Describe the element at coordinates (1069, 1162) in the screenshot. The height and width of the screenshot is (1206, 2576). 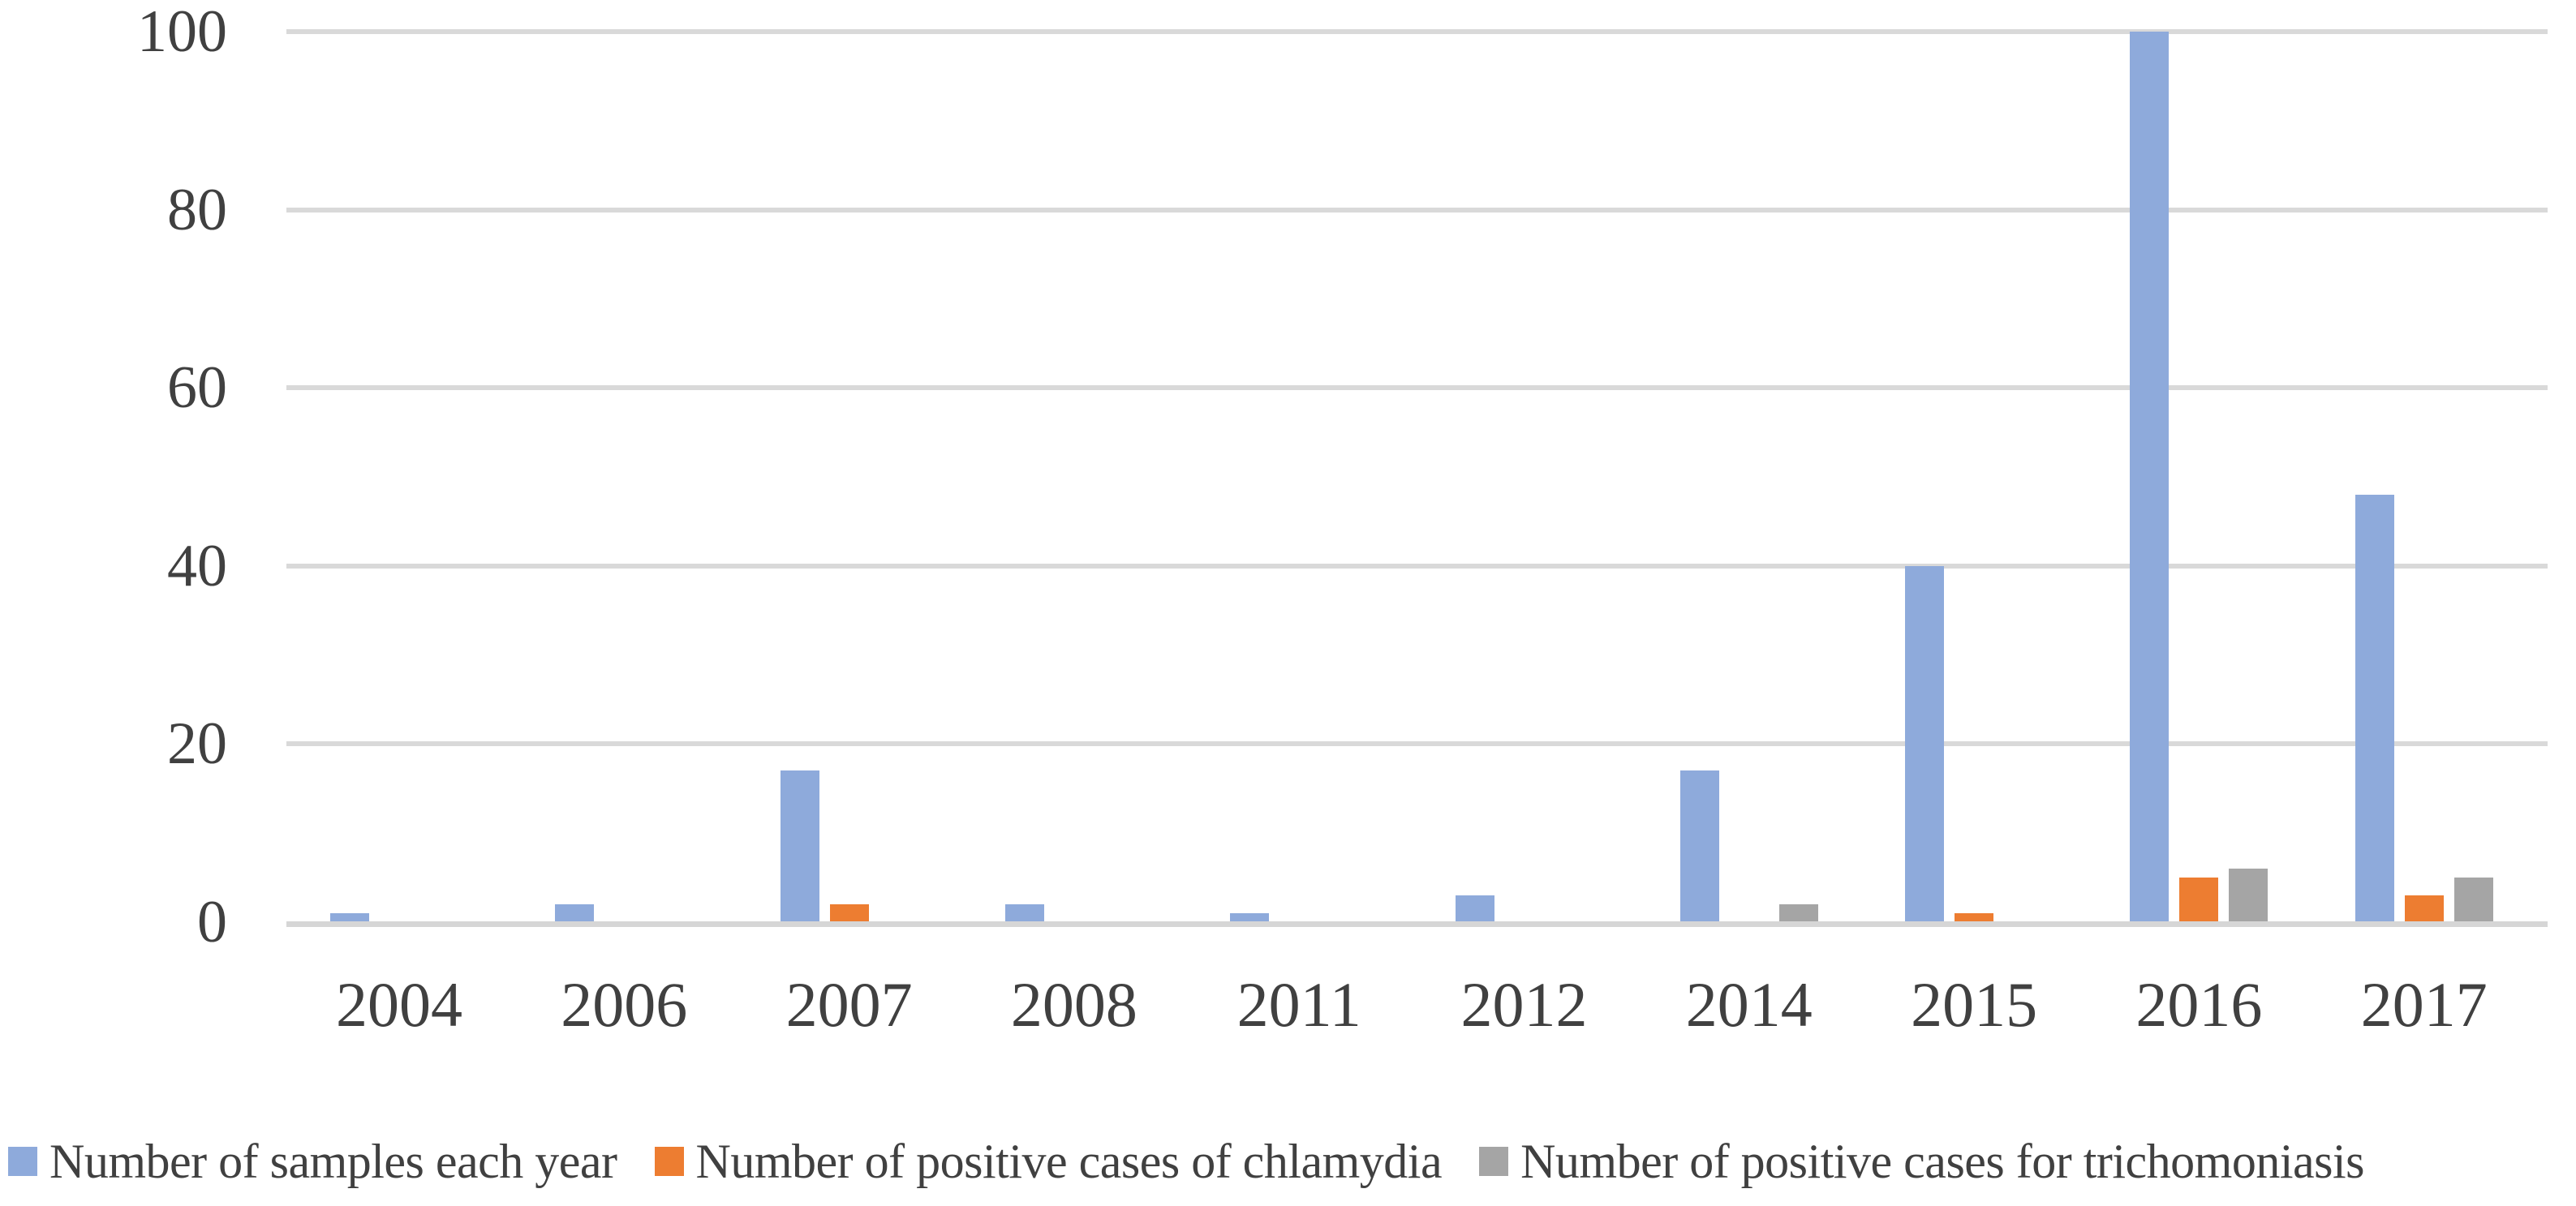
I see `legend-label-chlamydia: Number of positive cases of chlamydia` at that location.